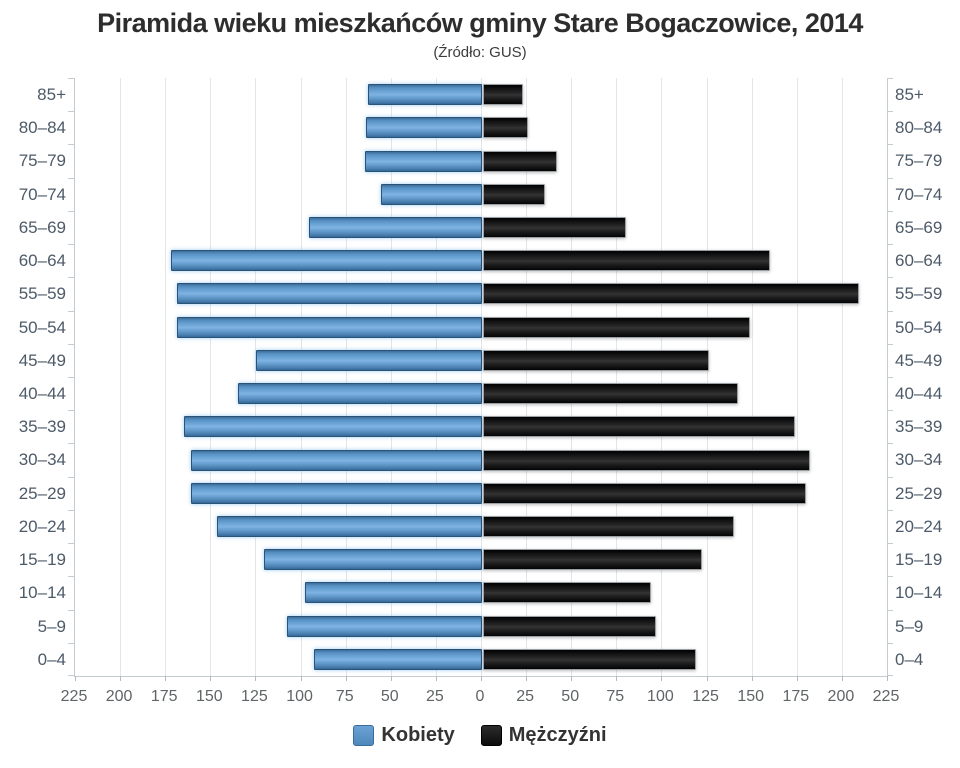 This screenshot has height=768, width=960. I want to click on legend-swatch-kobiety-icon, so click(364, 735).